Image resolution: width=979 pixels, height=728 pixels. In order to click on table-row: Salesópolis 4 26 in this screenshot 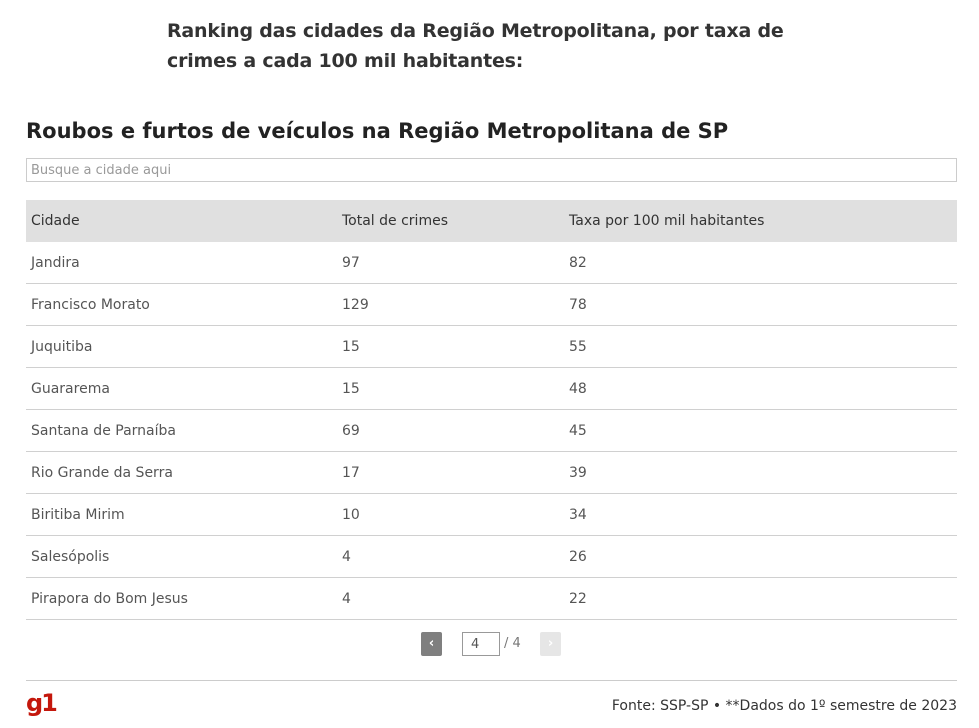, I will do `click(491, 556)`.